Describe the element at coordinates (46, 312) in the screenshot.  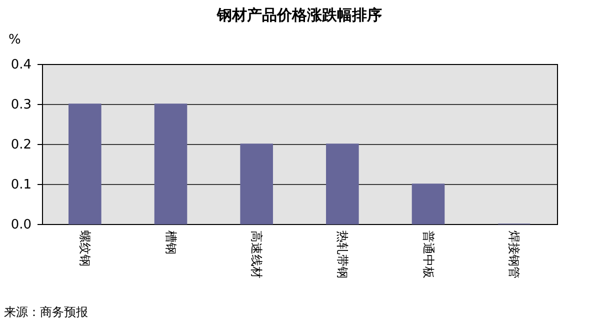
I see `source-note: 来源：商务预报` at that location.